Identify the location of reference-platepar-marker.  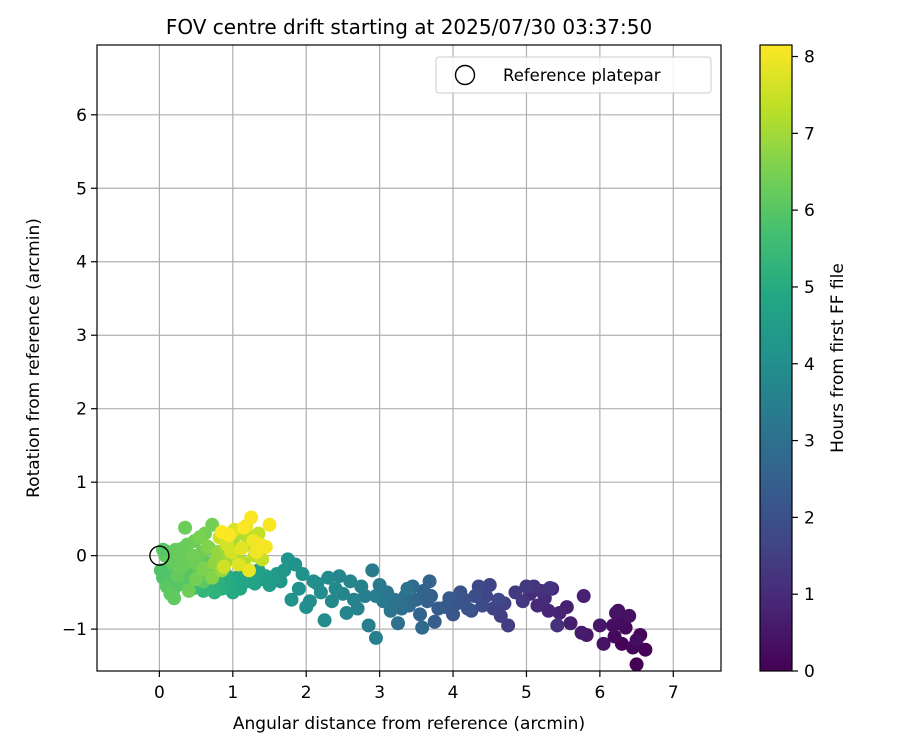
(159, 555).